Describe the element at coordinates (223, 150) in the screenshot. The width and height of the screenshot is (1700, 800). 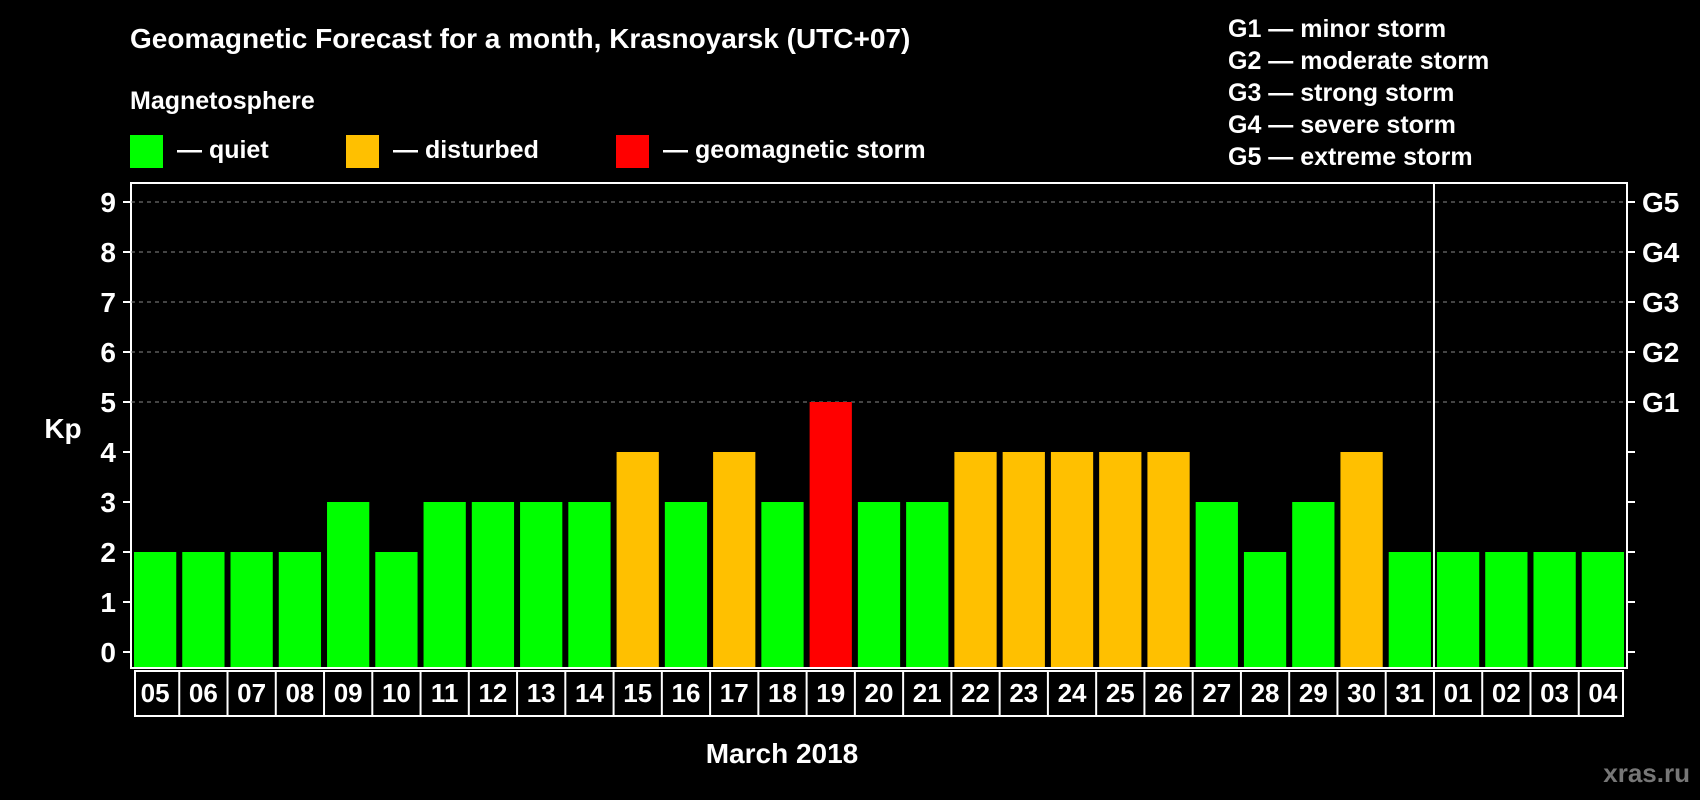
I see `legend-label-1: — quiet` at that location.